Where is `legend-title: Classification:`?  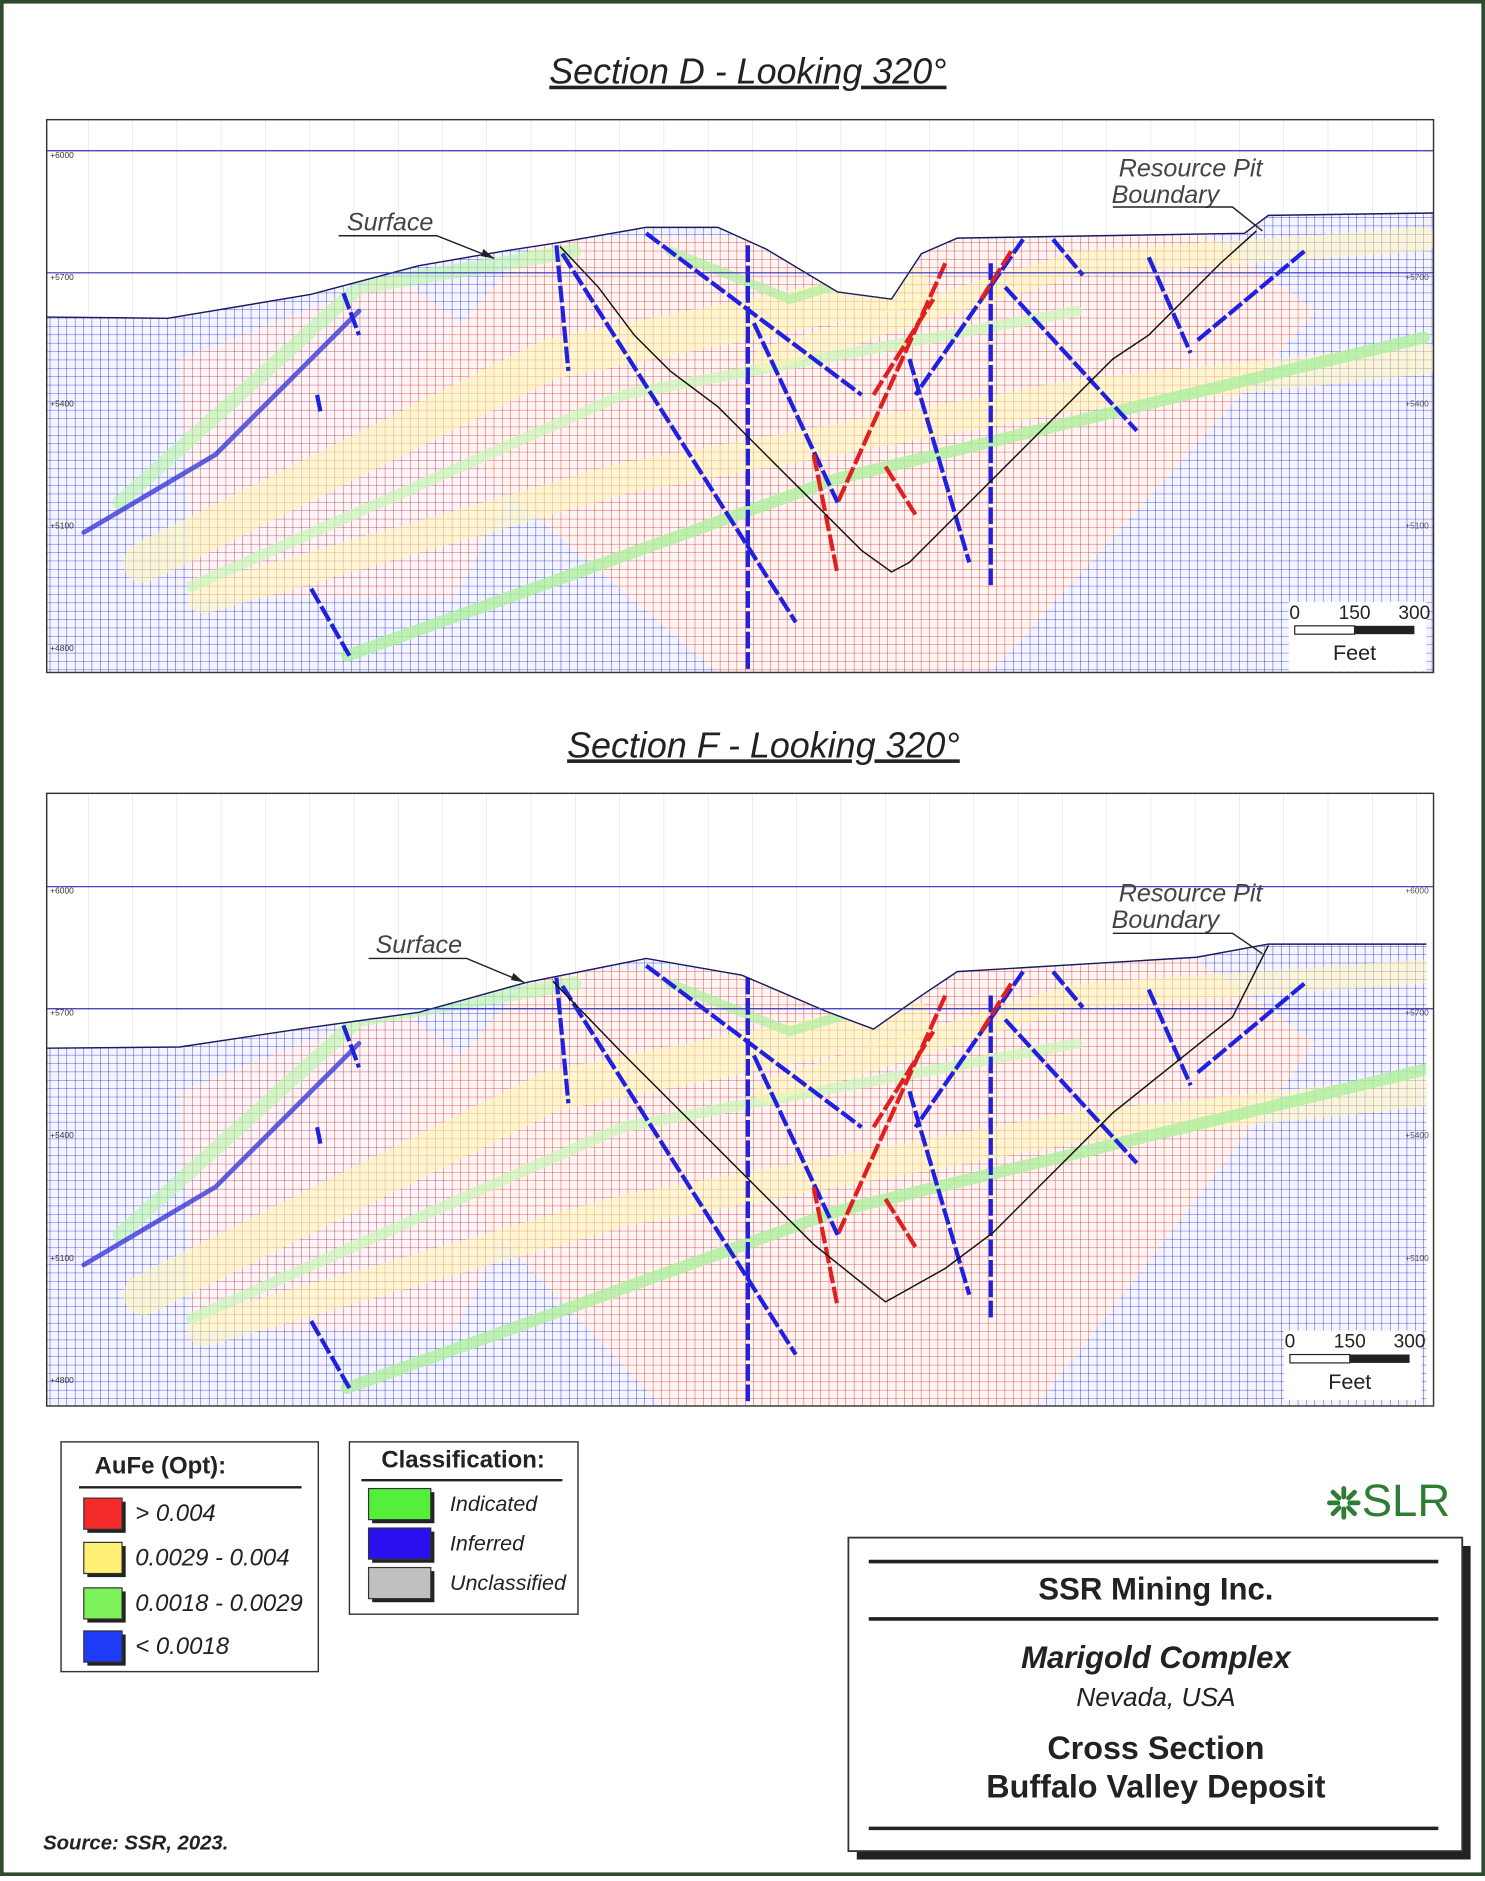
legend-title: Classification: is located at coordinates (463, 1459).